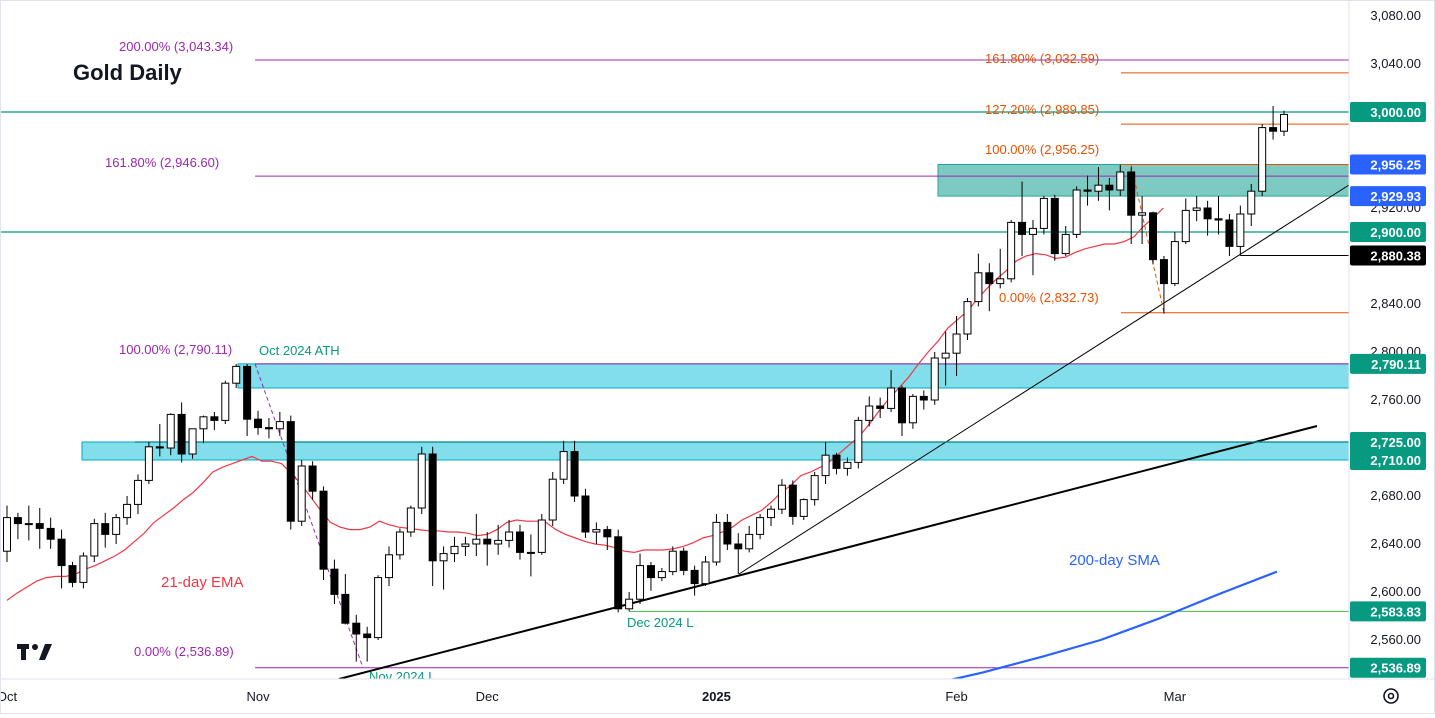 Image resolution: width=1435 pixels, height=718 pixels. I want to click on fib2-swing-line, so click(1147, 238).